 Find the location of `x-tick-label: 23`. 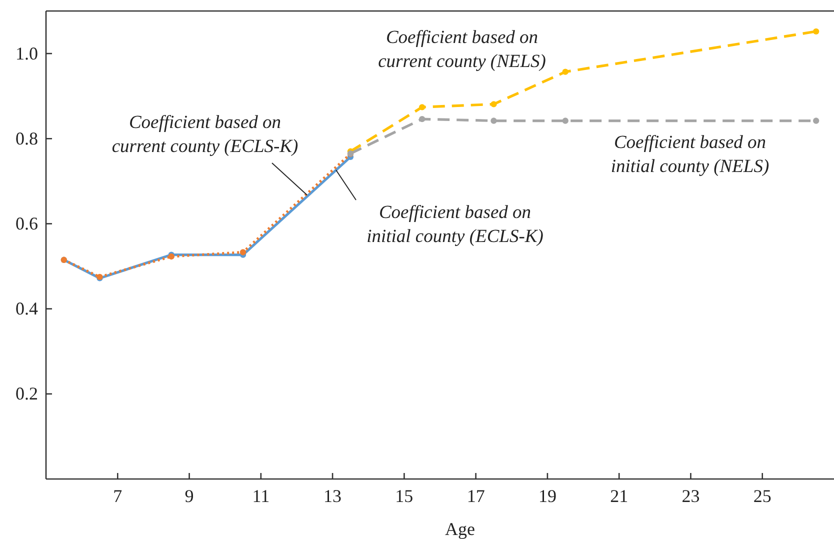

x-tick-label: 23 is located at coordinates (691, 496).